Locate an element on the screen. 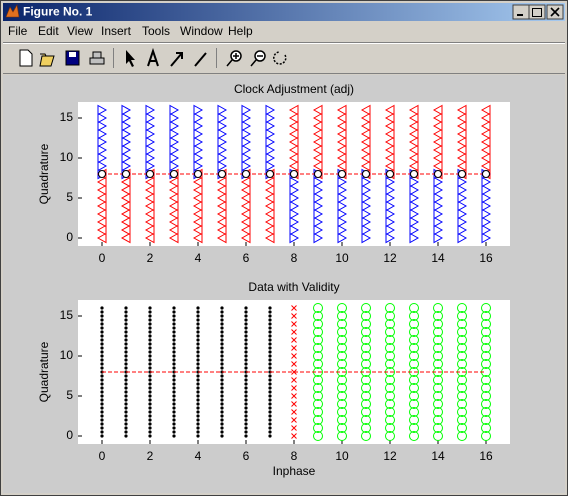  menu-item: Insert is located at coordinates (116, 31).